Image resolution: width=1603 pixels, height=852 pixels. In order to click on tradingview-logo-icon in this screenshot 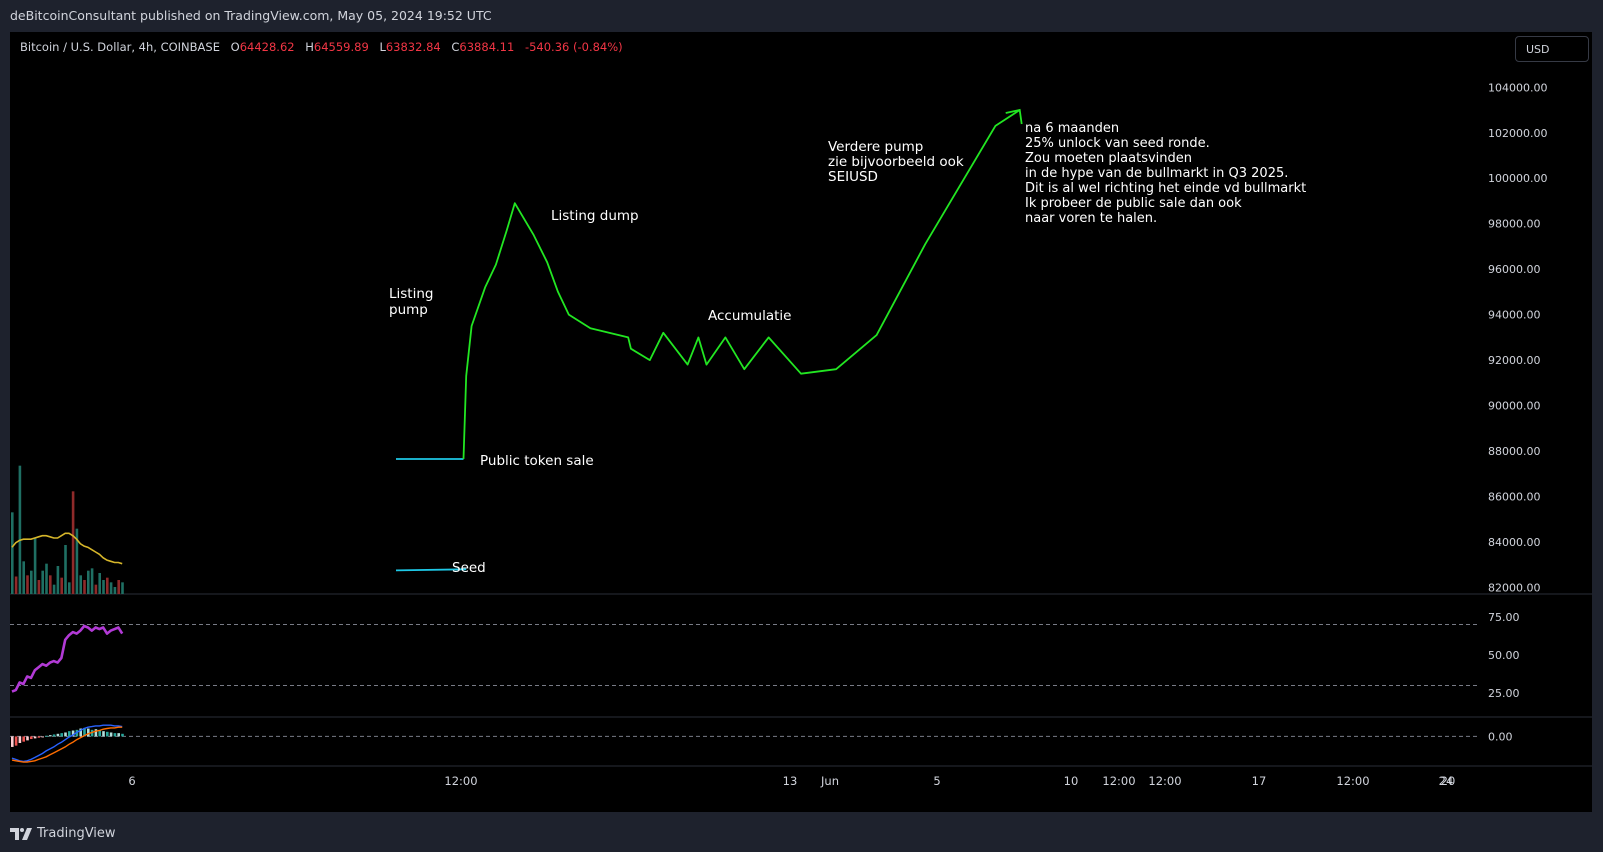, I will do `click(21, 833)`.